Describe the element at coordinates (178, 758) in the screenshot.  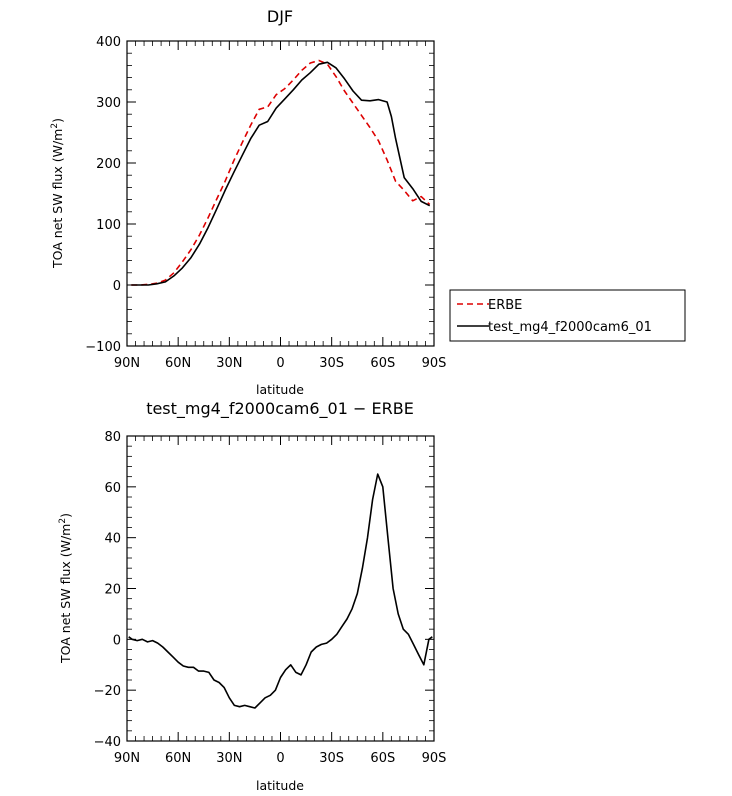
I see `bottom-xtick-label: 60N` at that location.